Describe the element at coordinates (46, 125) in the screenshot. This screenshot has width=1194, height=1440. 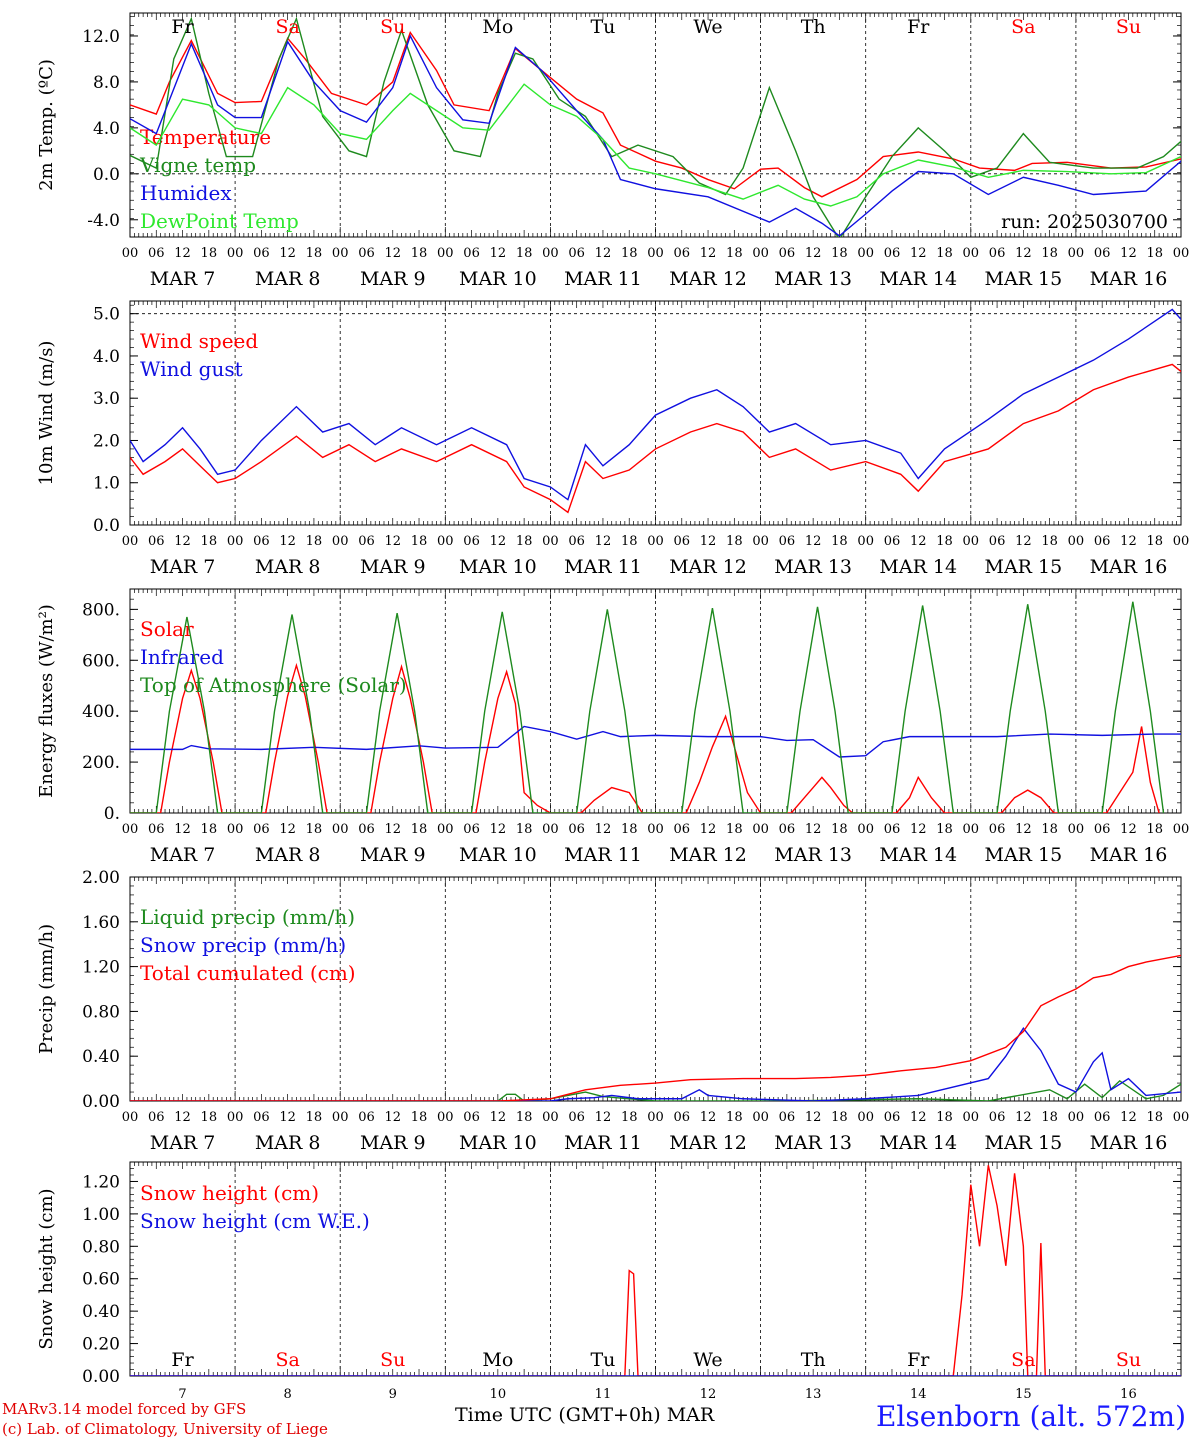
I see `y-axis-label: 2m Temp. (ºC)` at that location.